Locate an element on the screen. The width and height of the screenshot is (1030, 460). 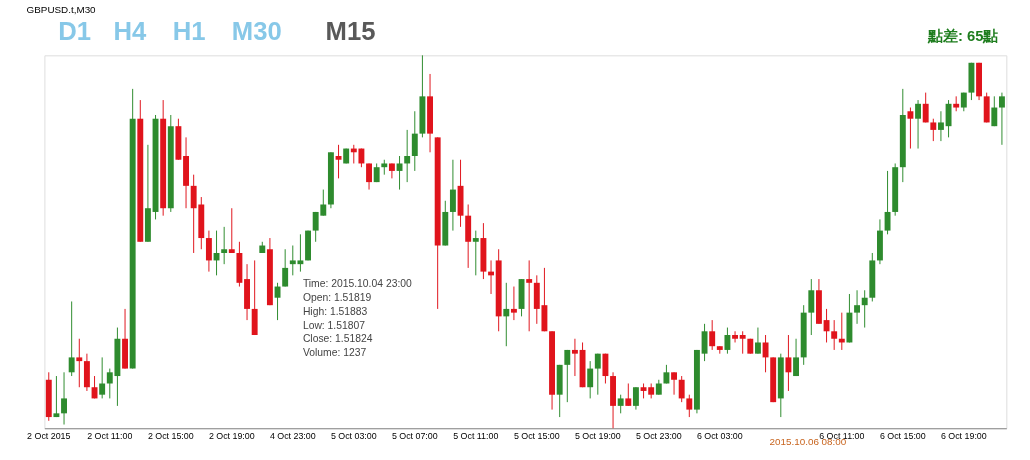
annotation: Open: 1.51819 is located at coordinates (337, 297).